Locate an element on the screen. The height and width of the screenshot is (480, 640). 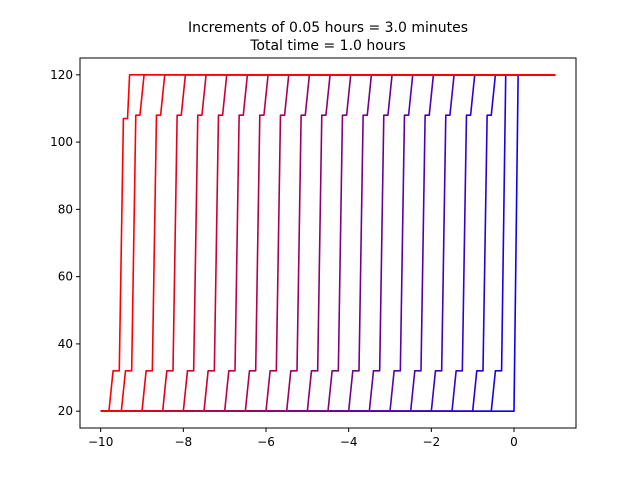
x-tick-label-2: −6 is located at coordinates (266, 442).